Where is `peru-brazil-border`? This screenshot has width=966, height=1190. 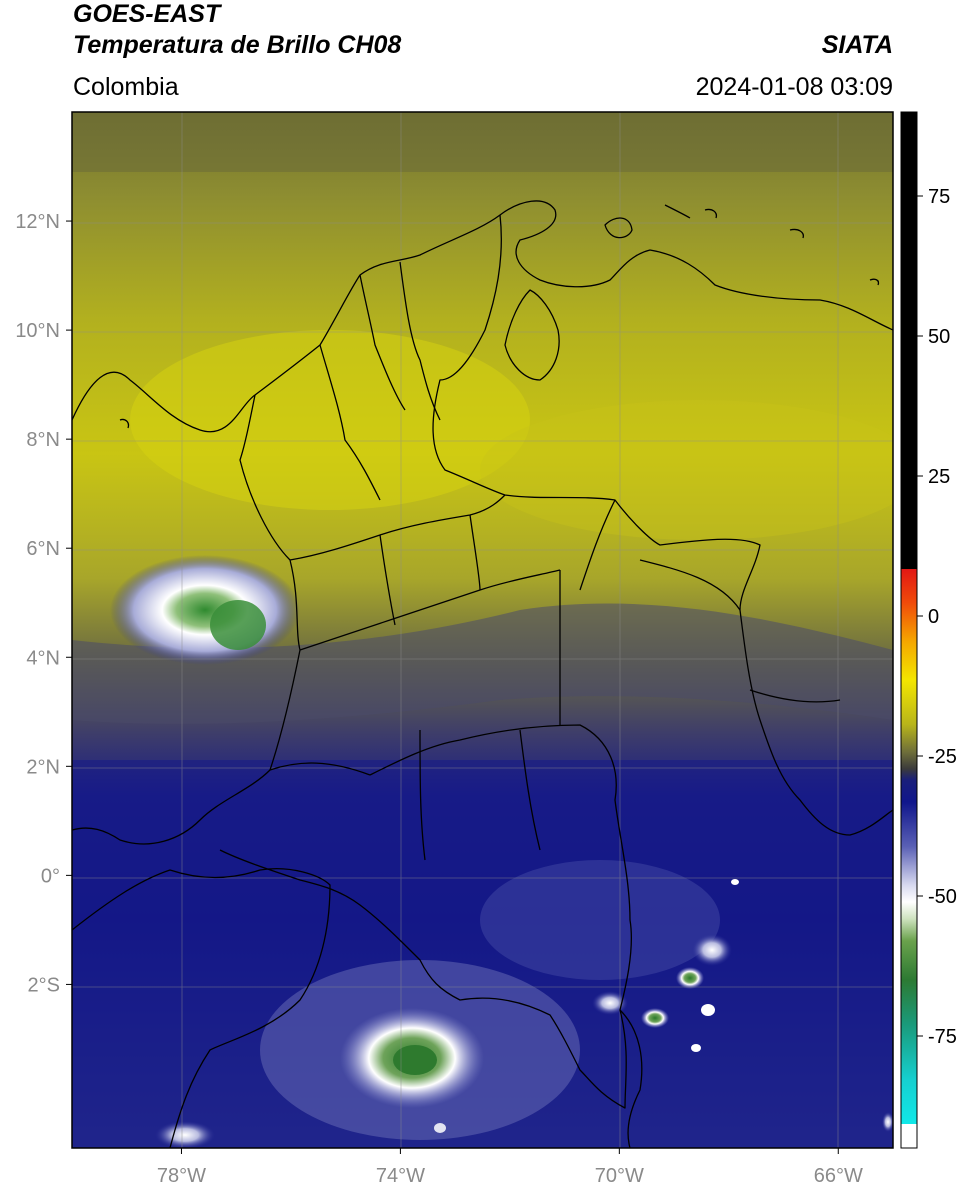
peru-brazil-border is located at coordinates (631, 1078).